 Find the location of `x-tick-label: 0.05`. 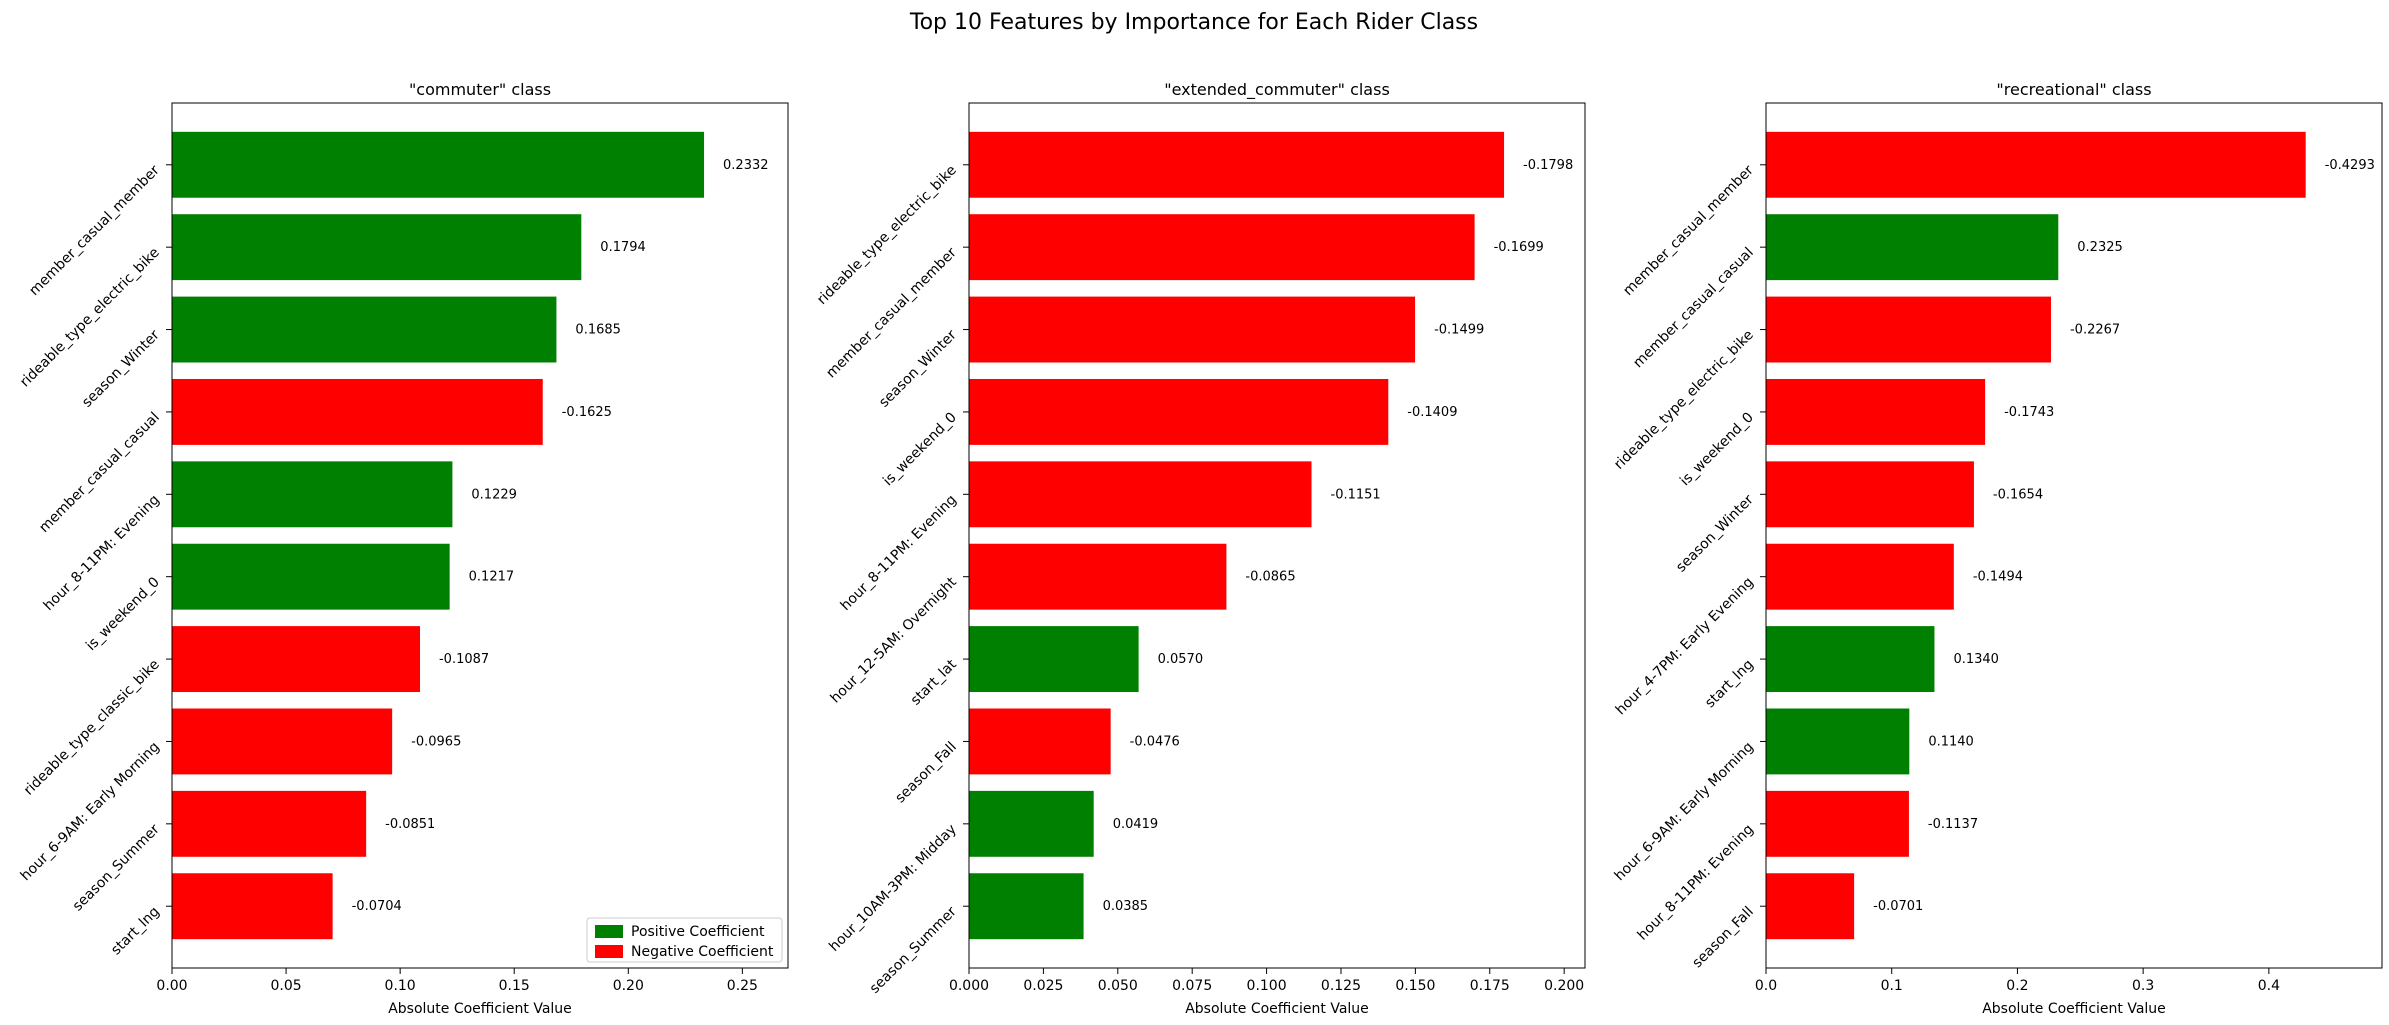

x-tick-label: 0.05 is located at coordinates (285, 986).